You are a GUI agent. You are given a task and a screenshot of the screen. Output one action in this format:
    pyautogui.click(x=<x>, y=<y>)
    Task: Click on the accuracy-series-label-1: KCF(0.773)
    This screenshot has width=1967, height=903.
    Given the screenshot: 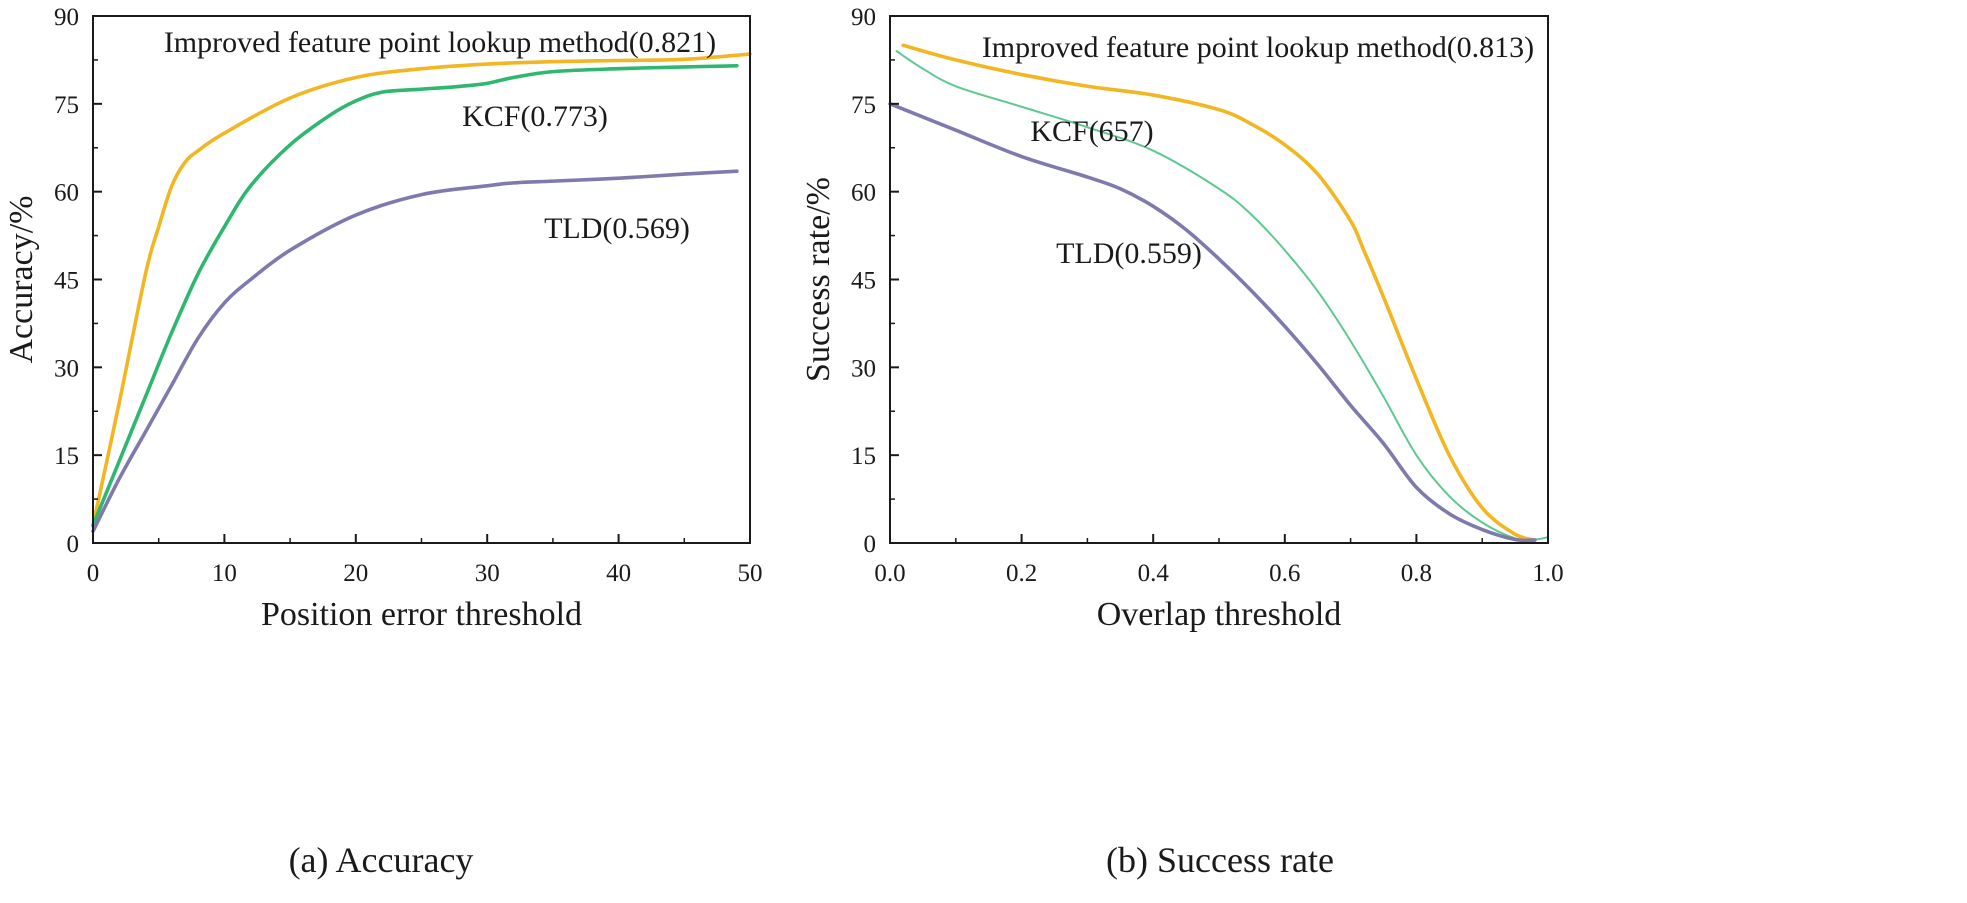 What is the action you would take?
    pyautogui.click(x=535, y=116)
    